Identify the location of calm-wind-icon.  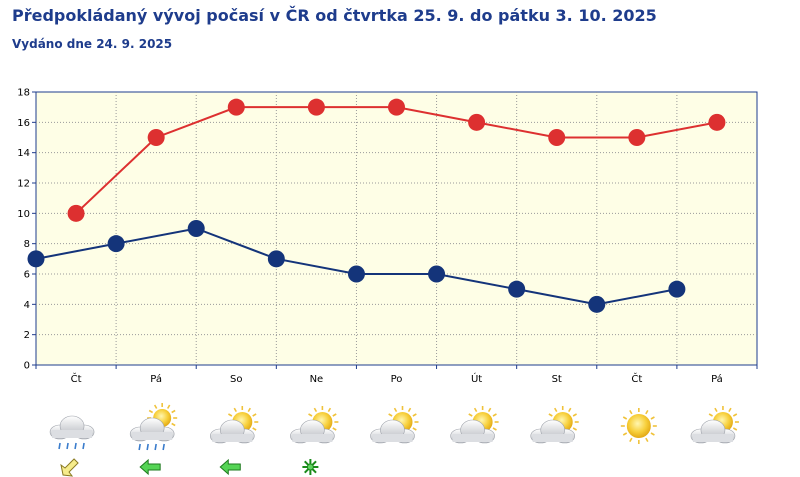
(310, 467).